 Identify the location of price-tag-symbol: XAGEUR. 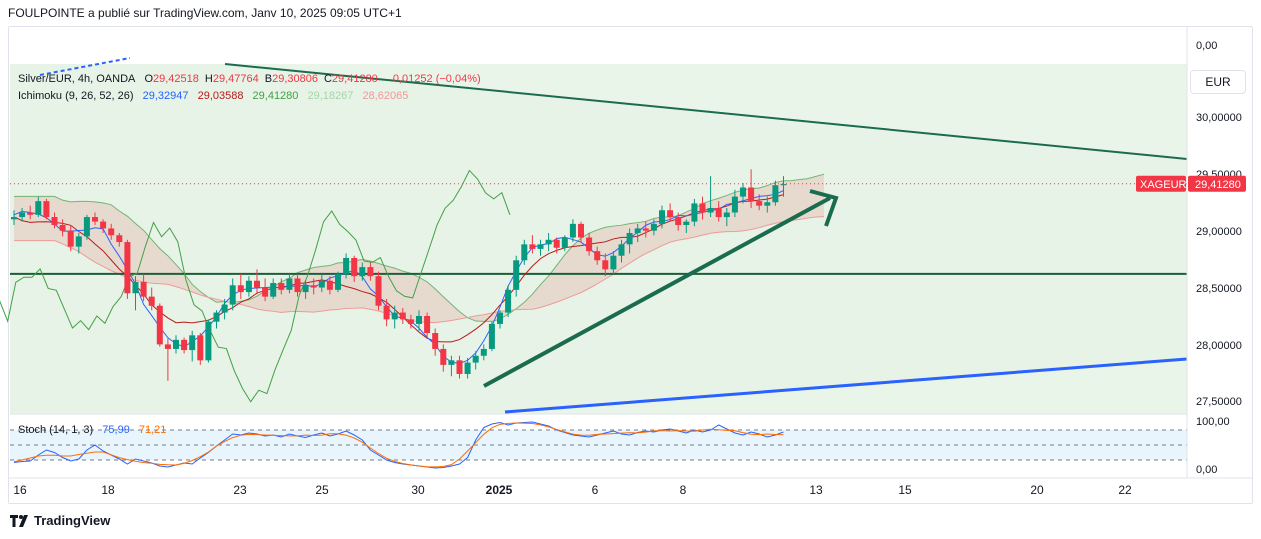
(1163, 185).